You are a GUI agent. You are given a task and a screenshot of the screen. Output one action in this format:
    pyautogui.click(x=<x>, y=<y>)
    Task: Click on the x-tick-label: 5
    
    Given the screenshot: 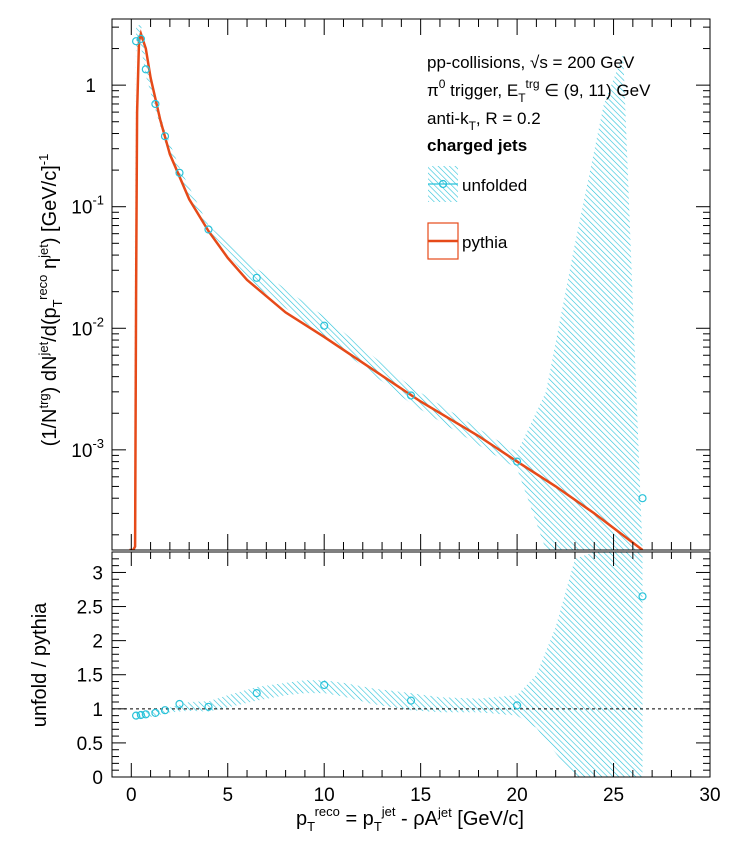 What is the action you would take?
    pyautogui.click(x=227, y=795)
    